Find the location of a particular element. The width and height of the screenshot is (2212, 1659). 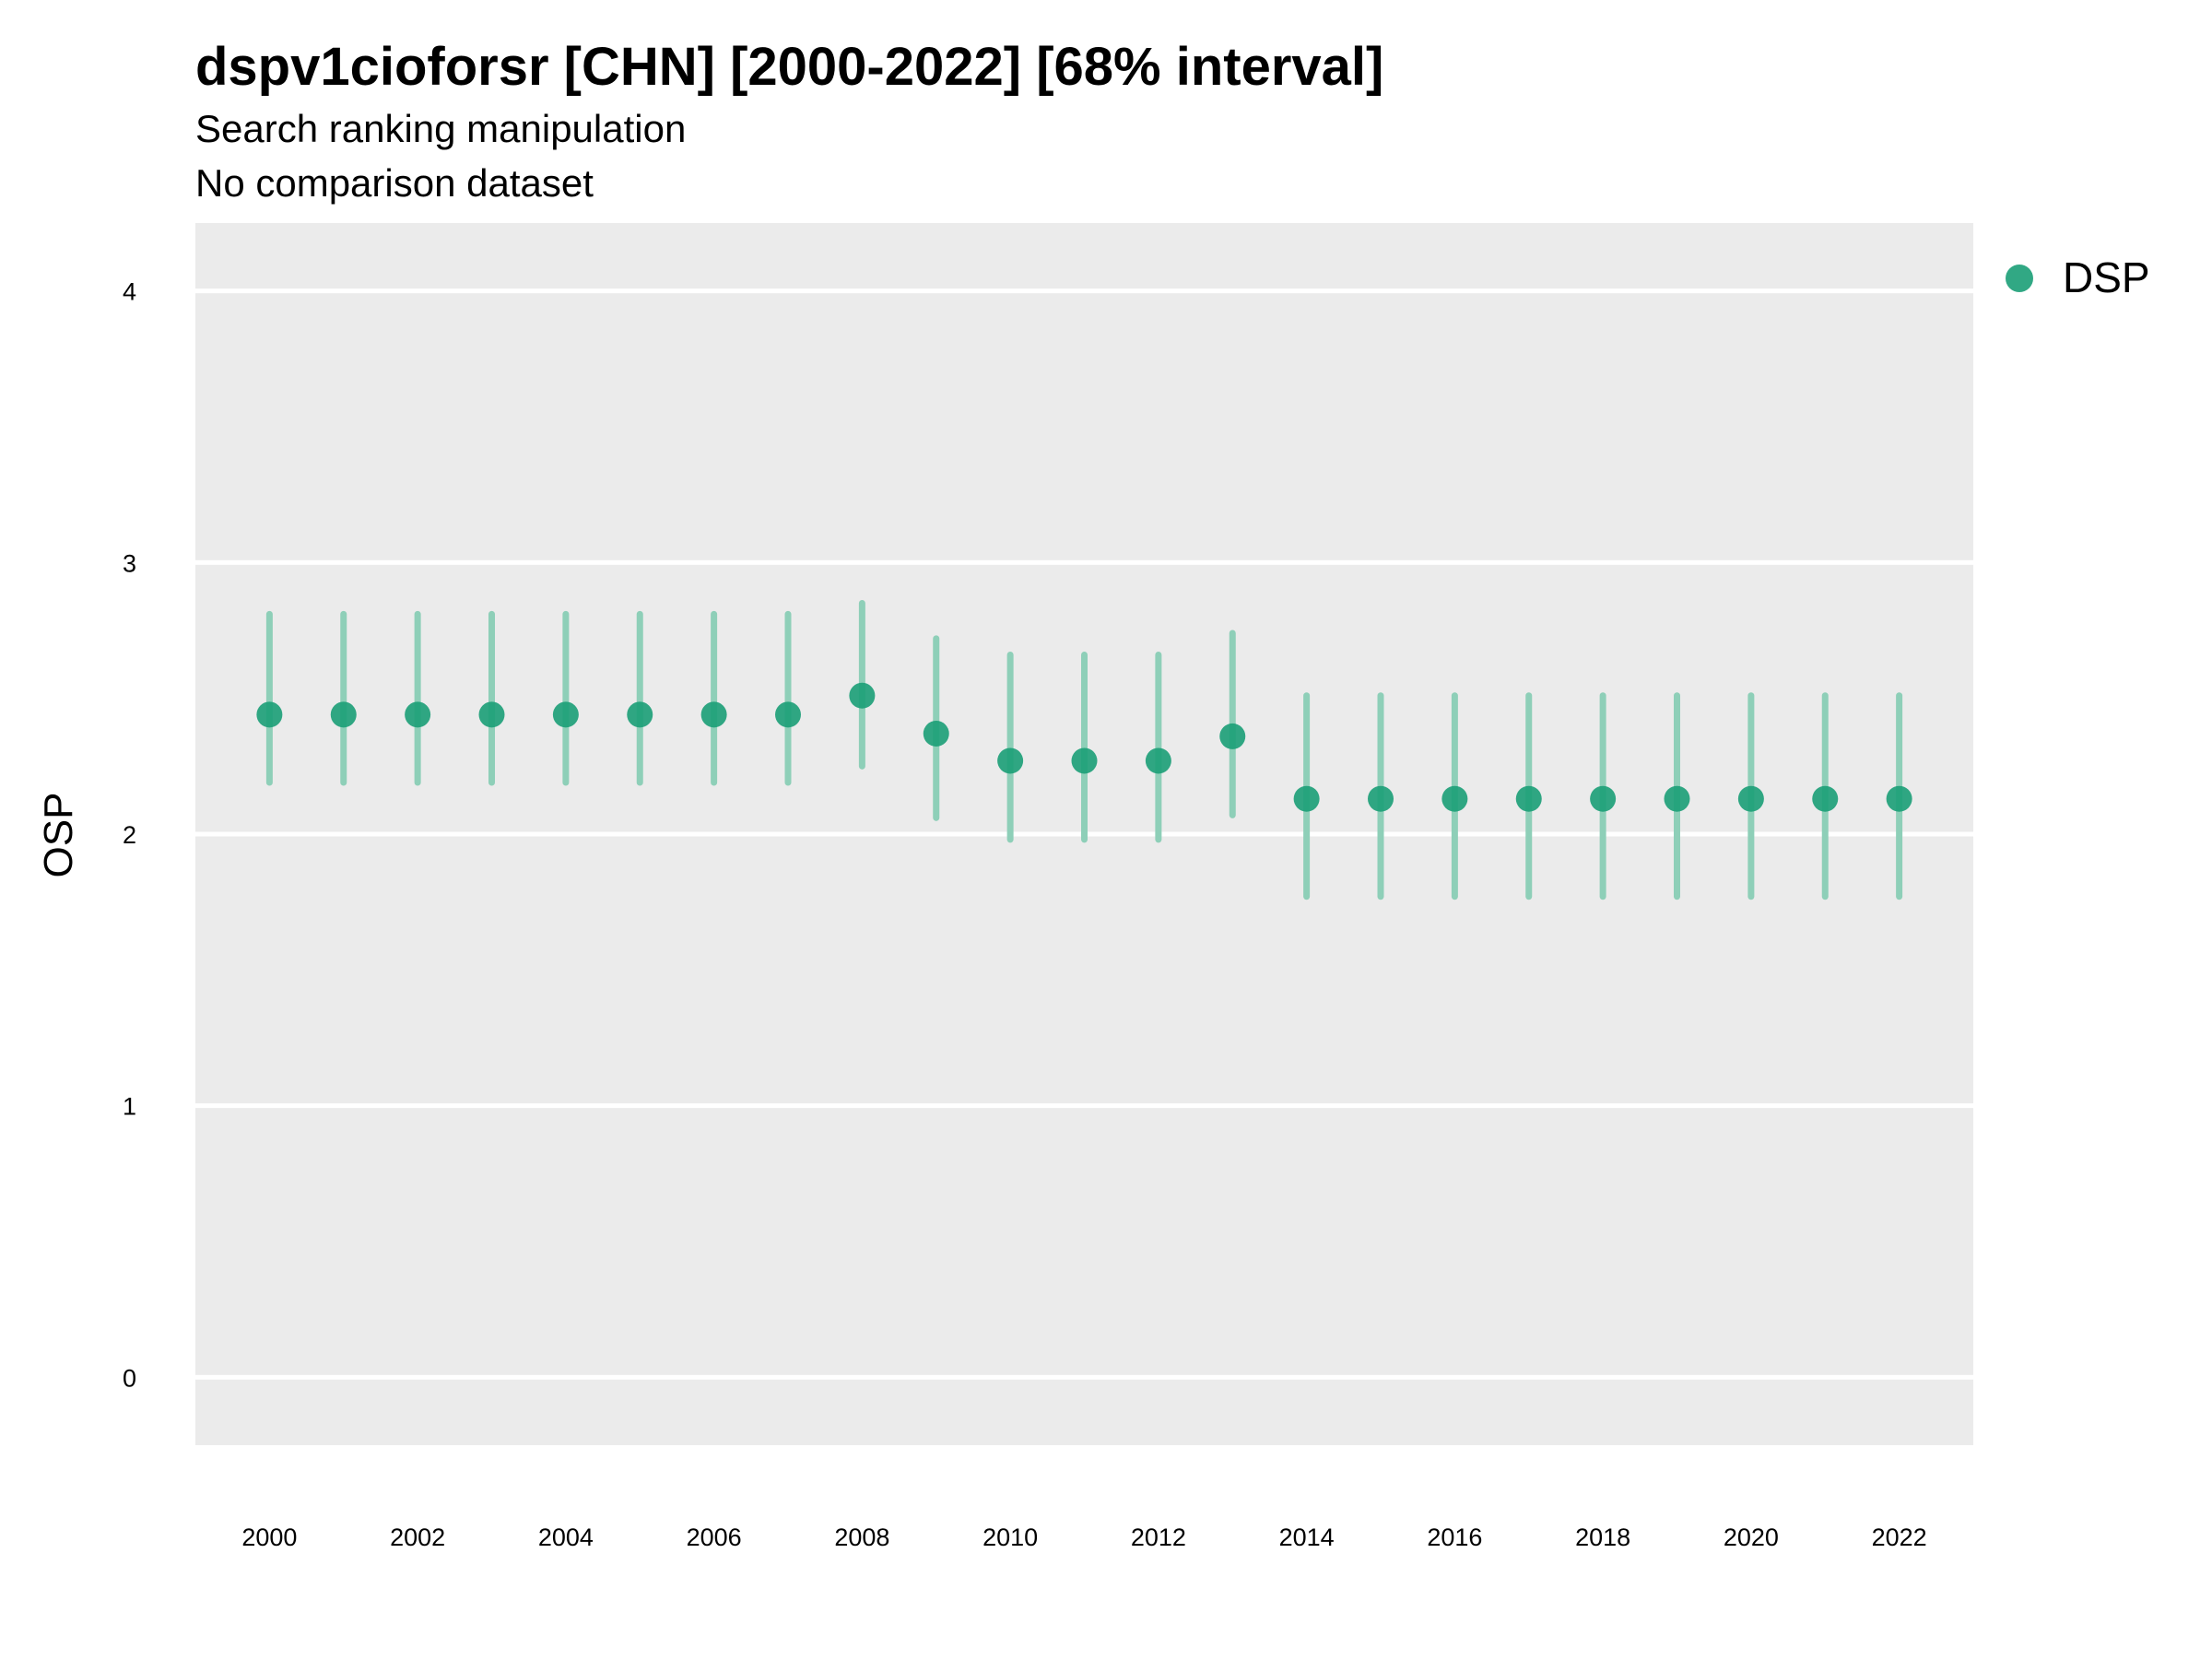

x-tick-label: 2004 is located at coordinates (566, 1537).